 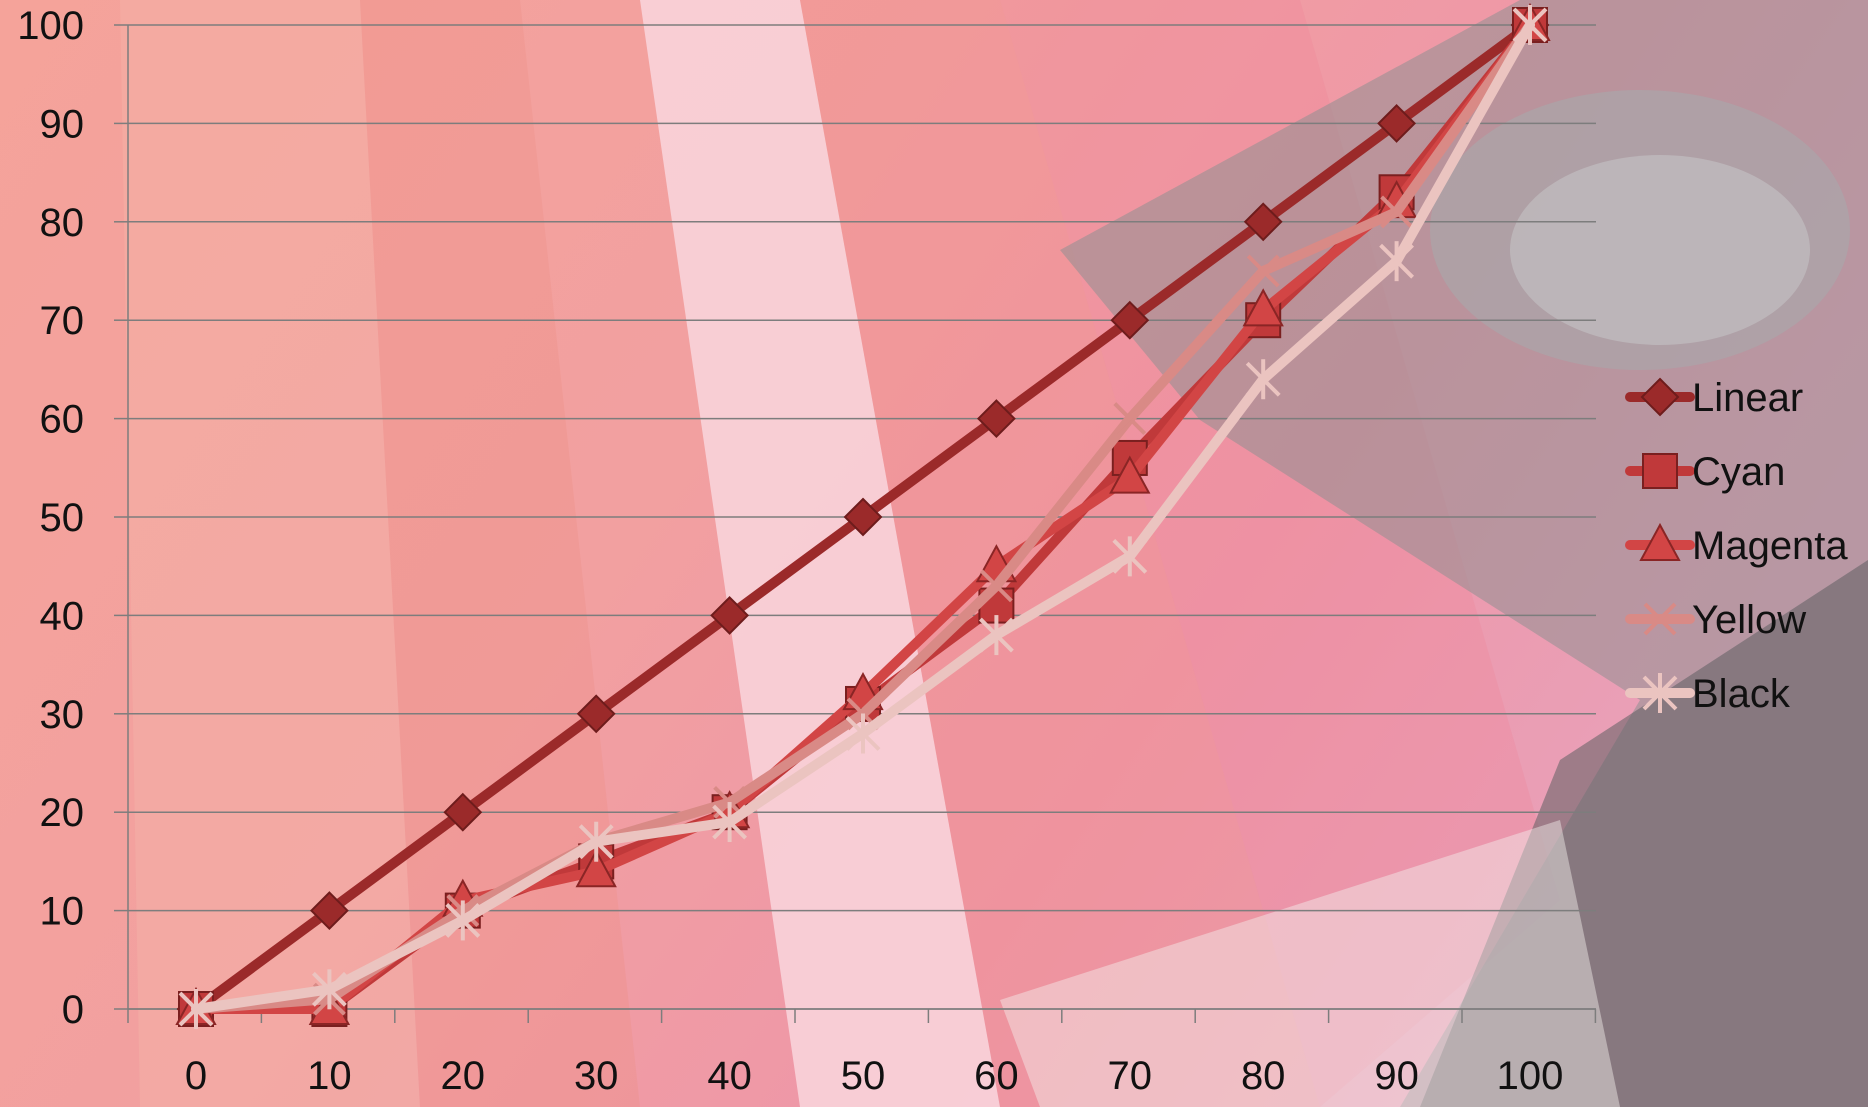 I want to click on legend-item-cyan: Cyan, so click(x=1705, y=472).